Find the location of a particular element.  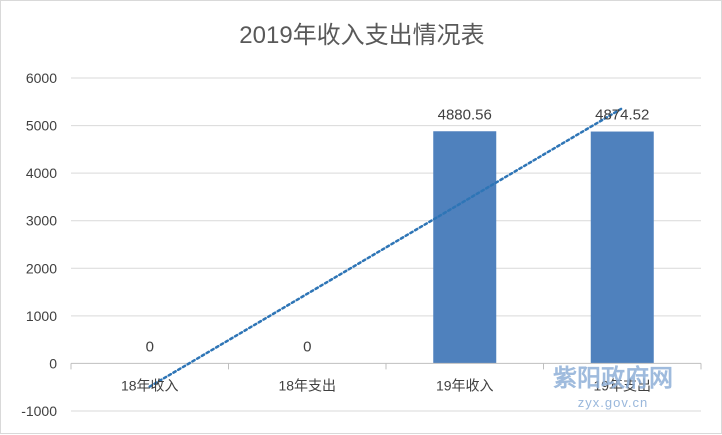

y-axis-ticks: -1000 0 1000 2000 3000 4000 5000 6000 is located at coordinates (39, 244).